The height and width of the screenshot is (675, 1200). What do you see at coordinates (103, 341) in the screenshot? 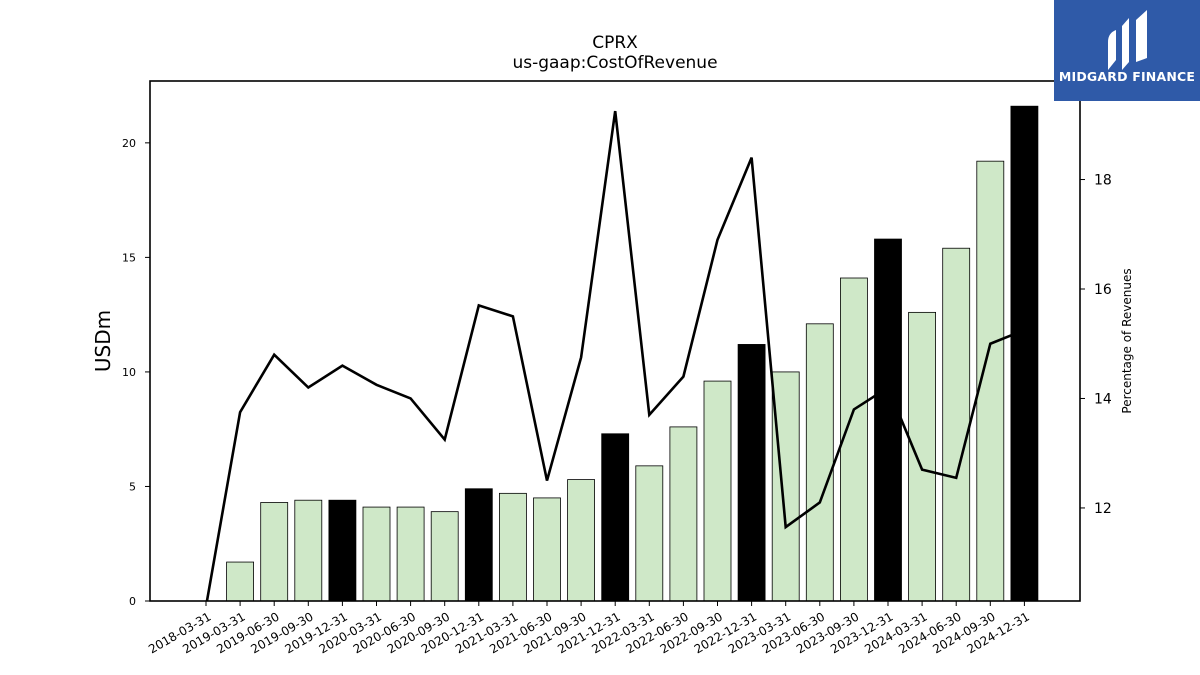
I see `y-axis-label: USDm` at bounding box center [103, 341].